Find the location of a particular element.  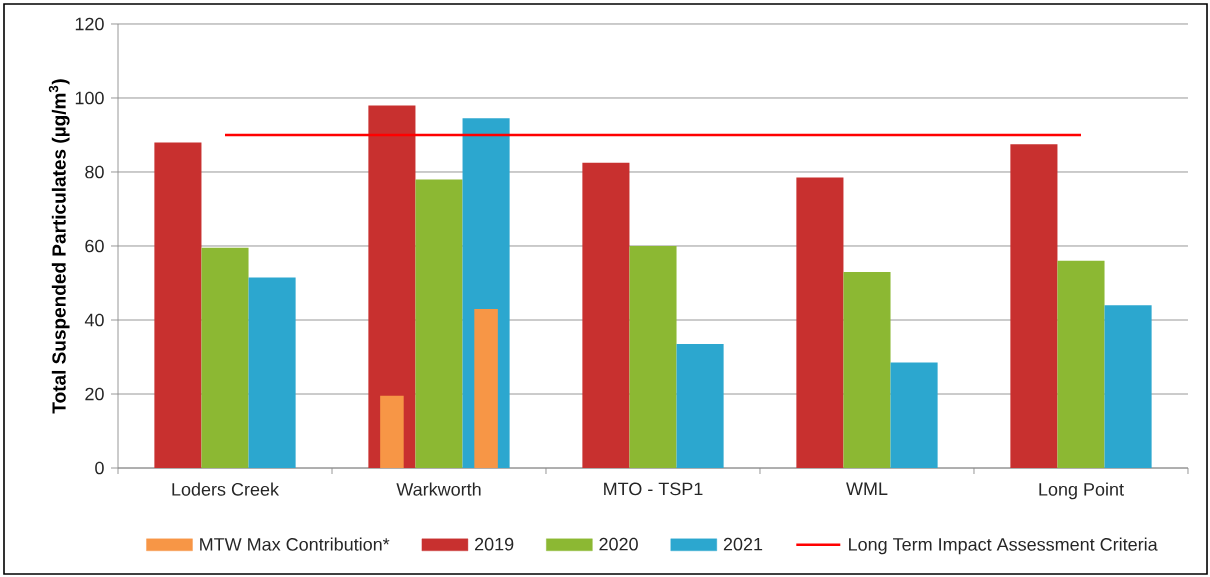

x-tick-label: WML is located at coordinates (867, 488).